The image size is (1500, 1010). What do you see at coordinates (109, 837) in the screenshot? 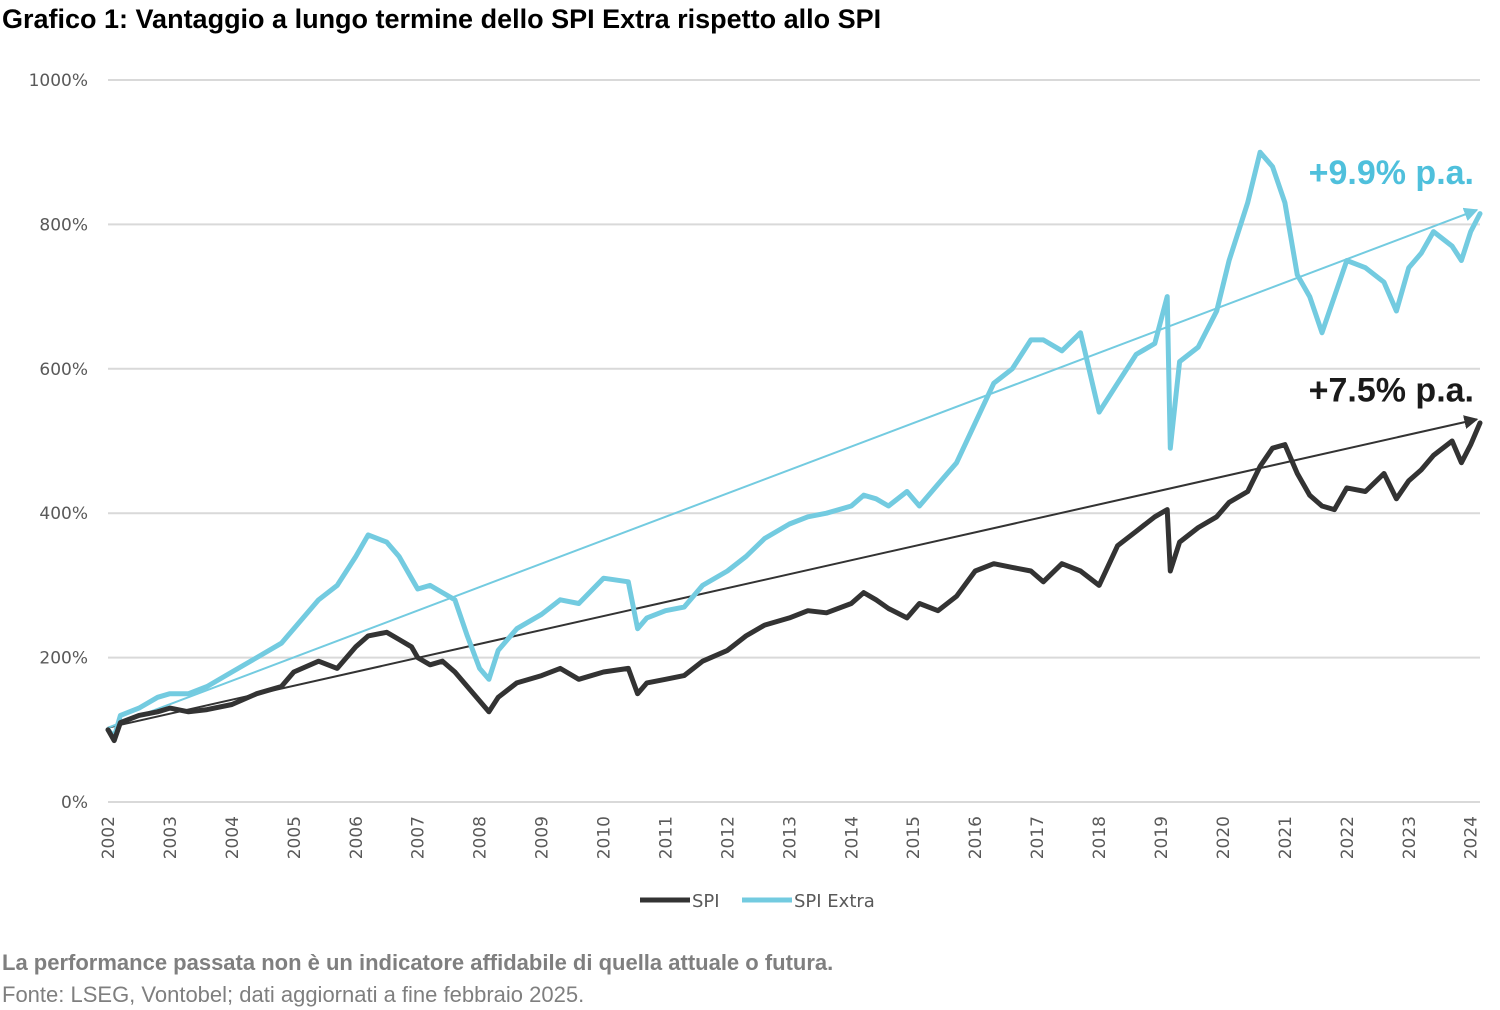
I see `x-tick-label: 2002` at bounding box center [109, 837].